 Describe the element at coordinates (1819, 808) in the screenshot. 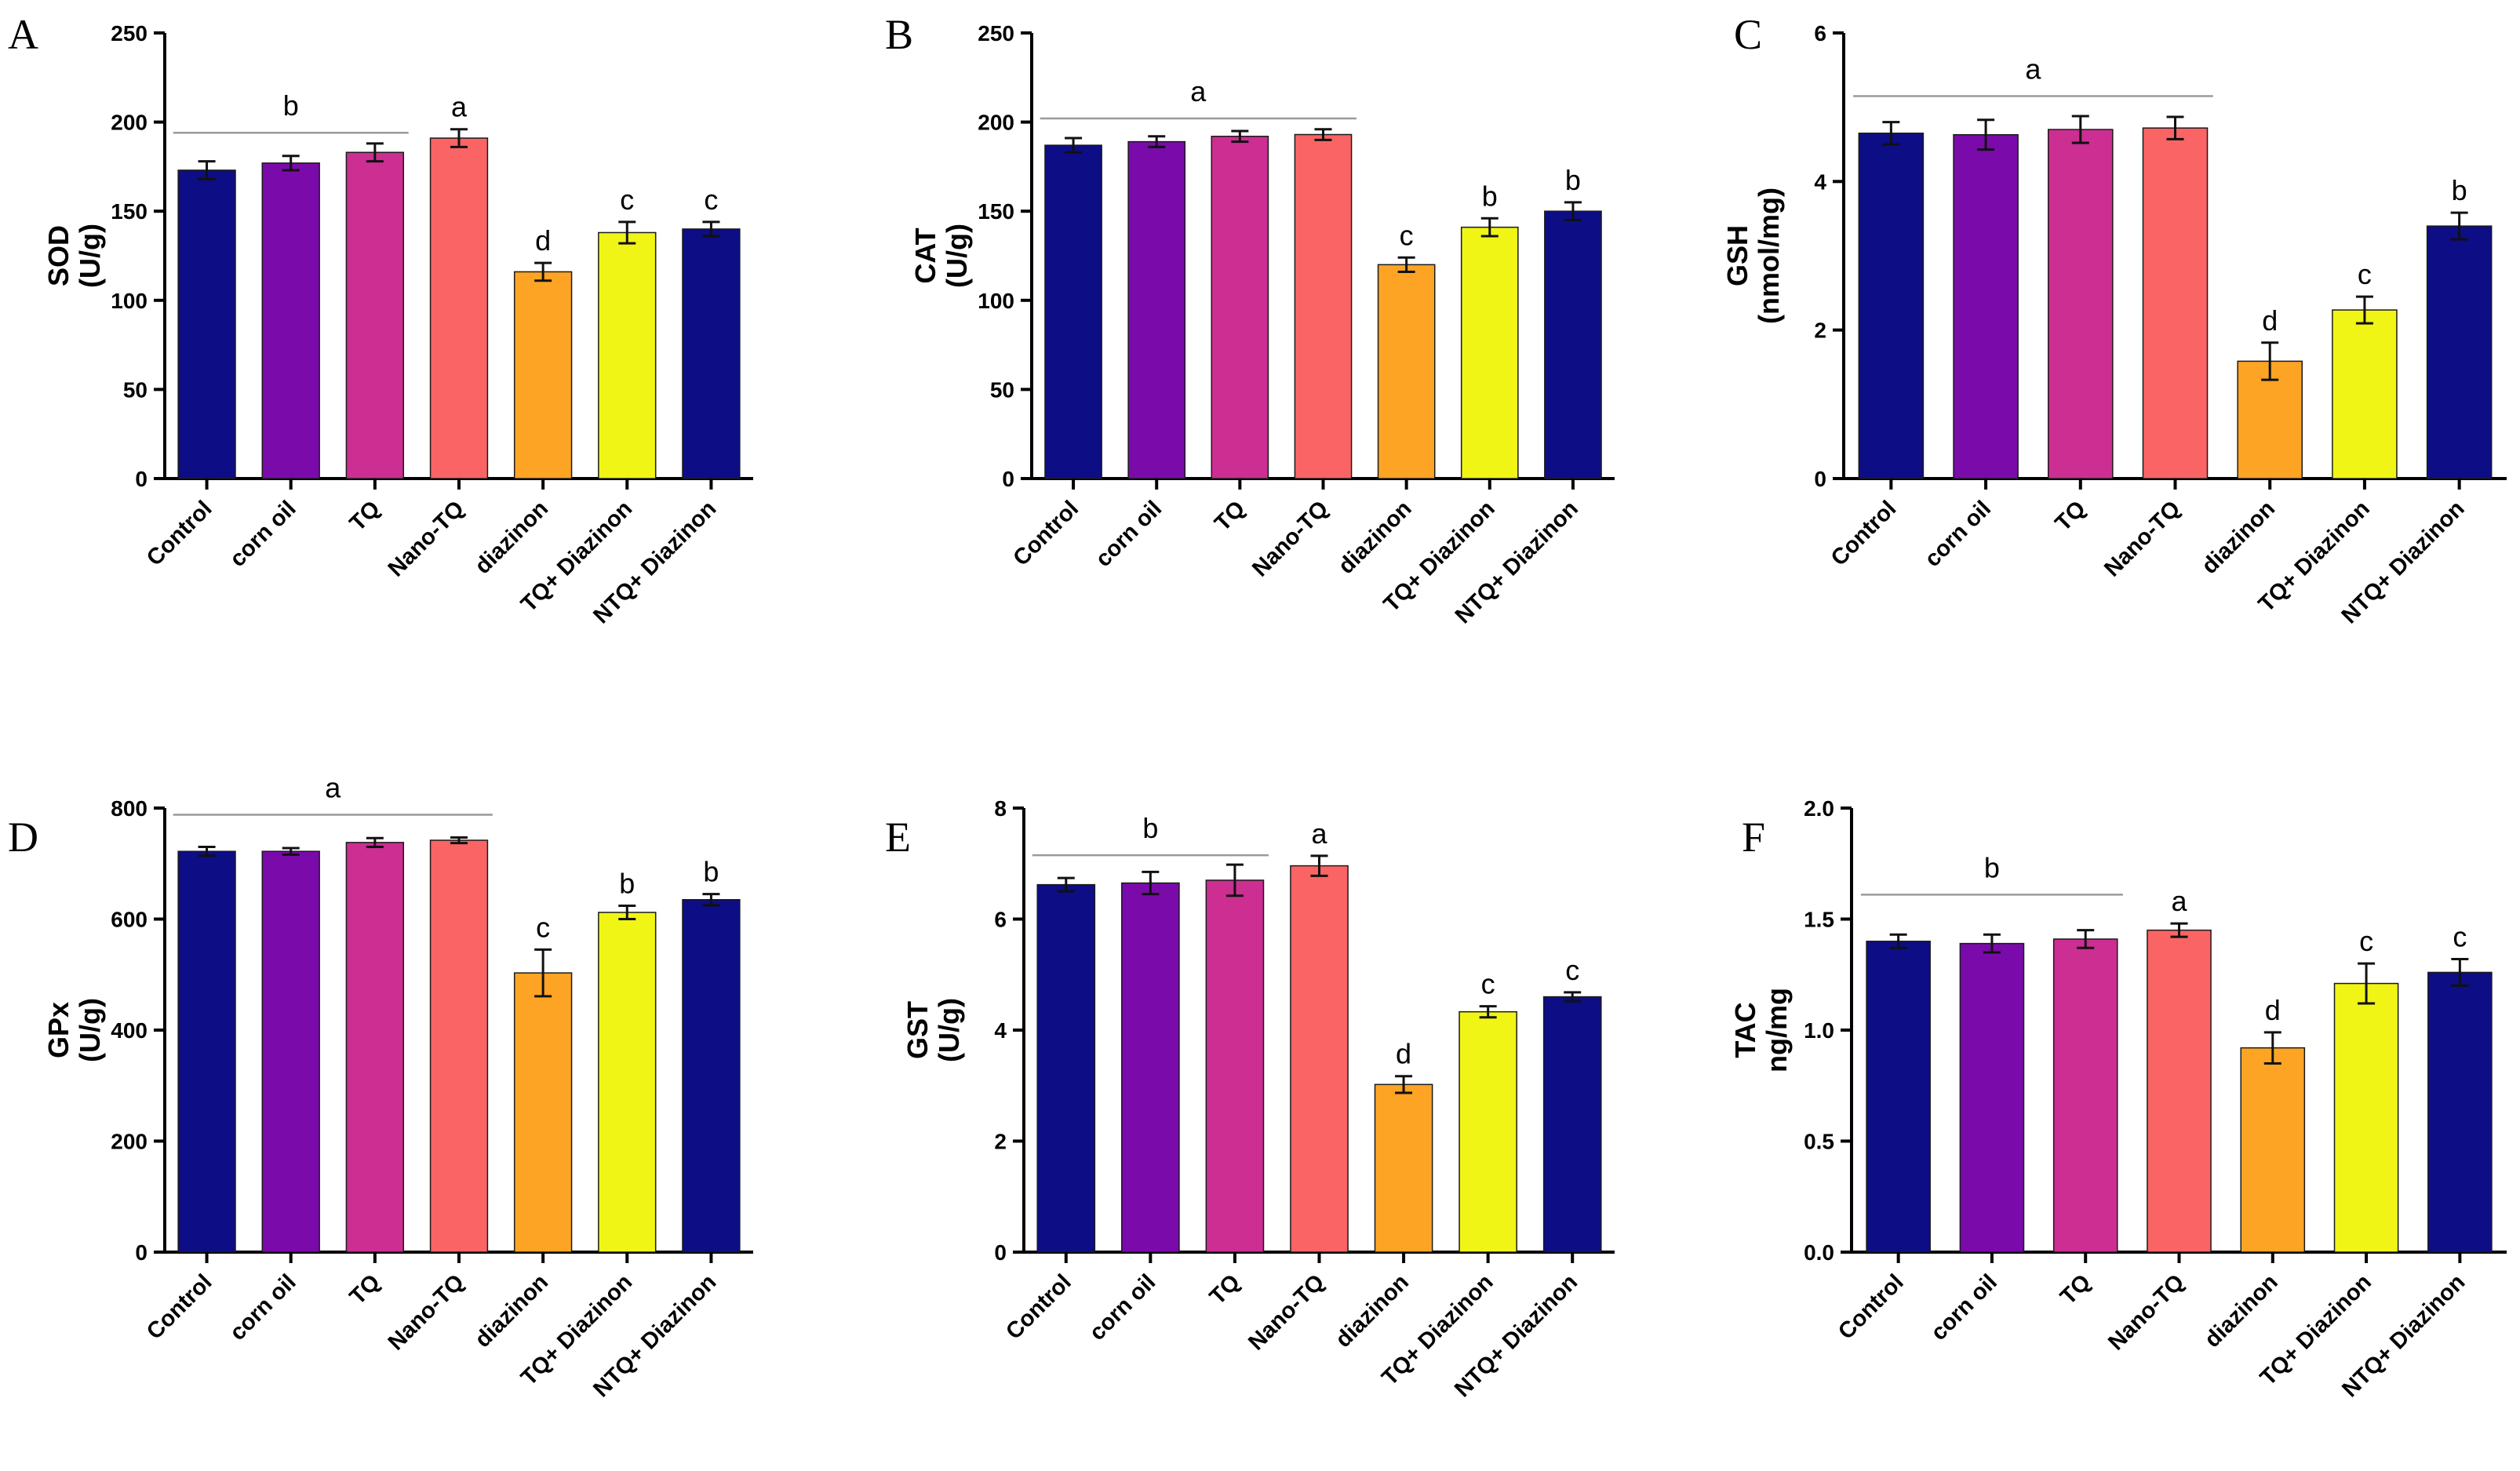

I see `y-tick-label: 2.0` at that location.